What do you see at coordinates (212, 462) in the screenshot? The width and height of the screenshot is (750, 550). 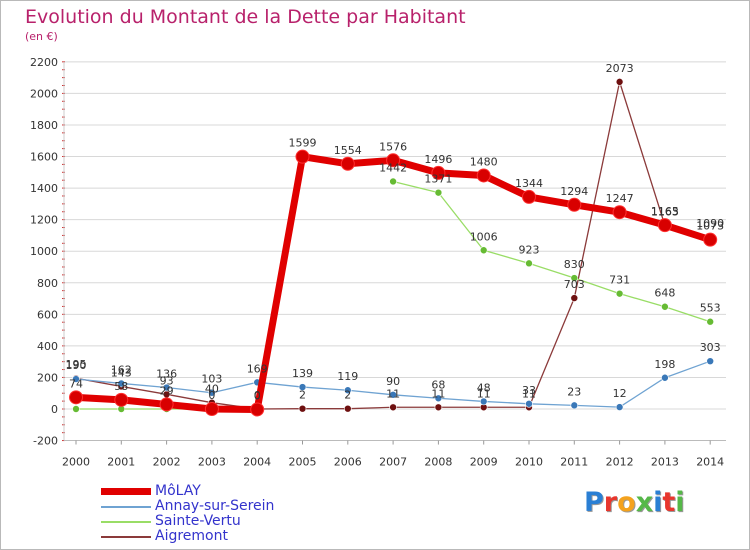 I see `x-tick-label: 2003` at bounding box center [212, 462].